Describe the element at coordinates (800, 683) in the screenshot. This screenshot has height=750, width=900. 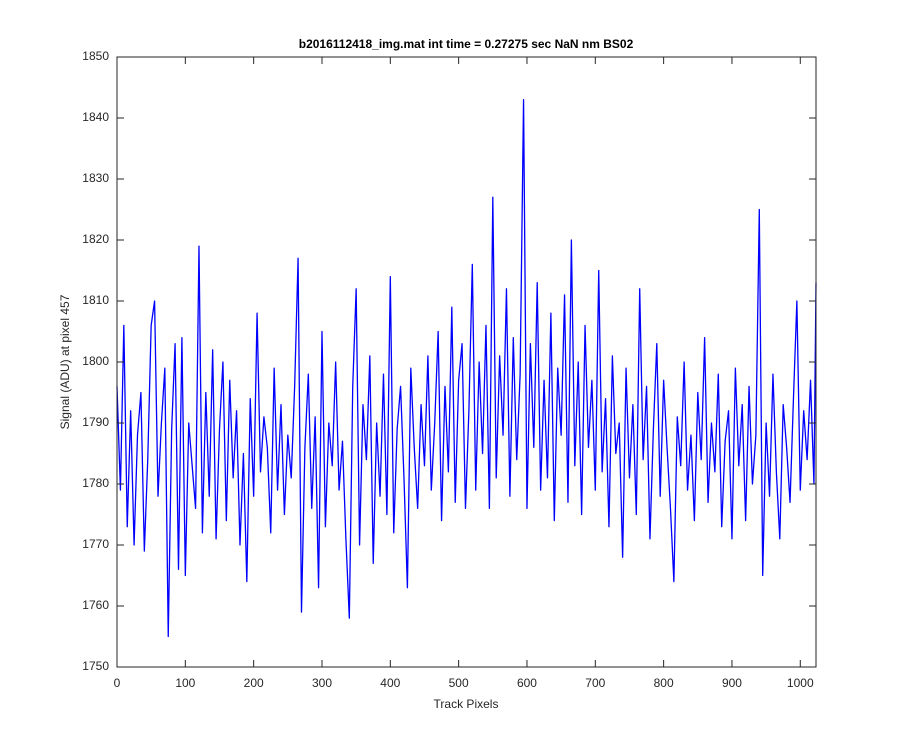
I see `x-tick-label: 1000` at that location.